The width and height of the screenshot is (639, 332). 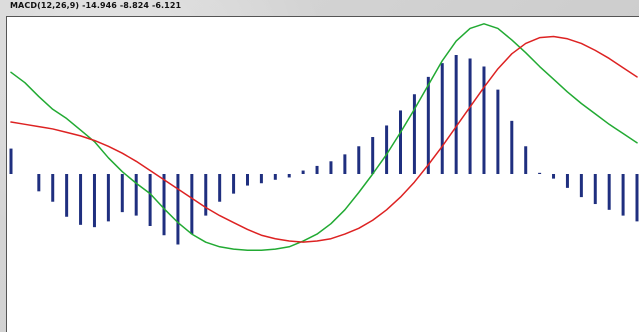 I want to click on indicator-header: MACD(12,26,9) -14.946 -8.824 -6.121, so click(x=96, y=5).